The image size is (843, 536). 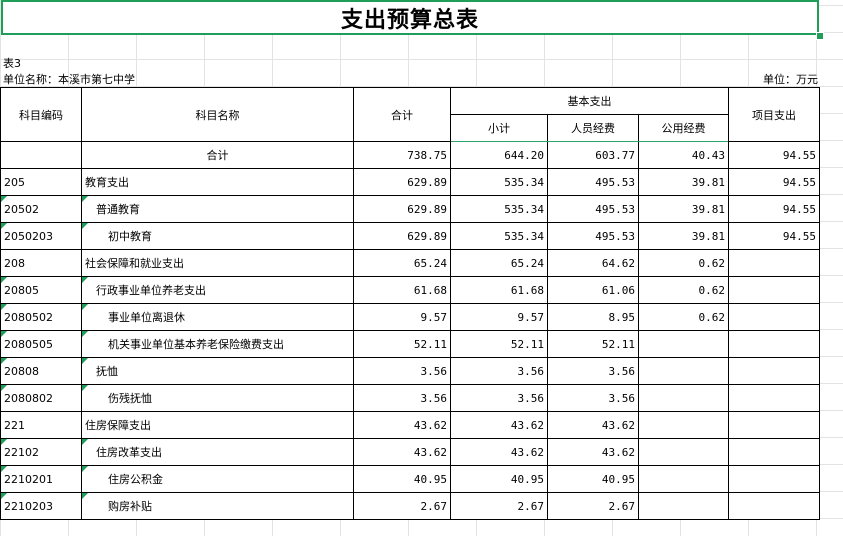 What do you see at coordinates (217, 398) in the screenshot?
I see `cell-name: 伤残抚恤` at bounding box center [217, 398].